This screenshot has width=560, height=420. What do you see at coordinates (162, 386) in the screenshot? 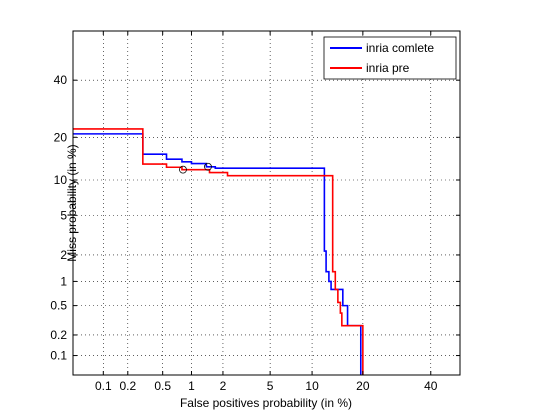
I see `x-tick-label: 0.5` at bounding box center [162, 386].